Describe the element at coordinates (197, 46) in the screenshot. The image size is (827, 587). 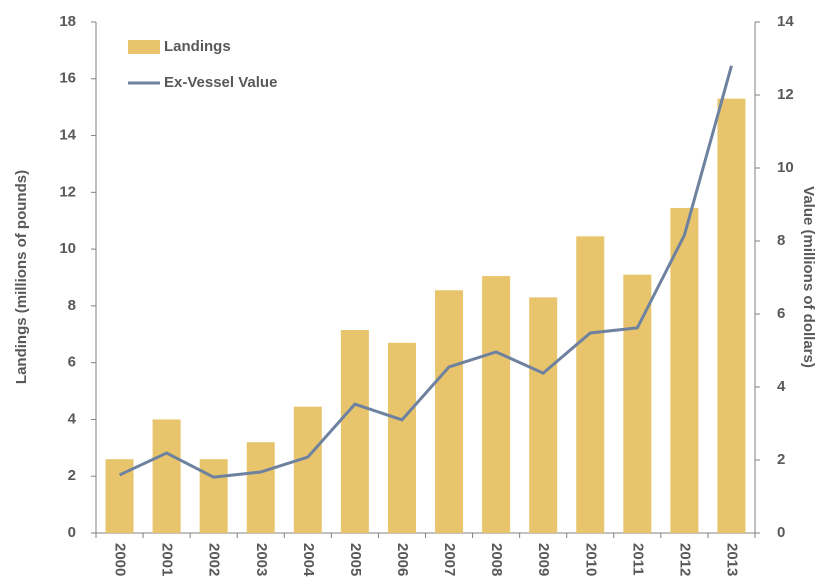
I see `legend-label: Landings` at that location.